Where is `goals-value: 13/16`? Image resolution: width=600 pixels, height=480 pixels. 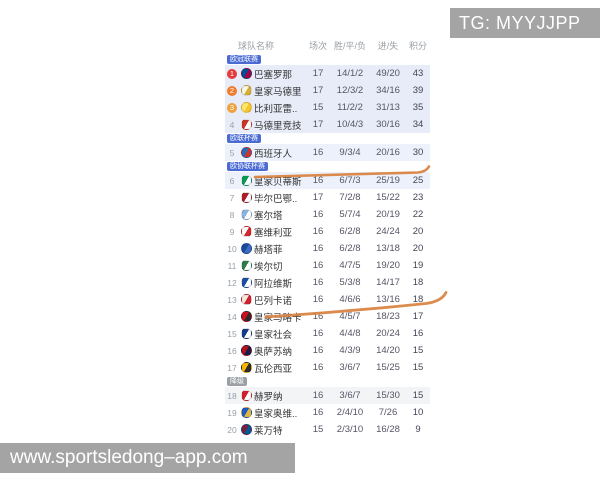 goals-value: 13/16 is located at coordinates (388, 299).